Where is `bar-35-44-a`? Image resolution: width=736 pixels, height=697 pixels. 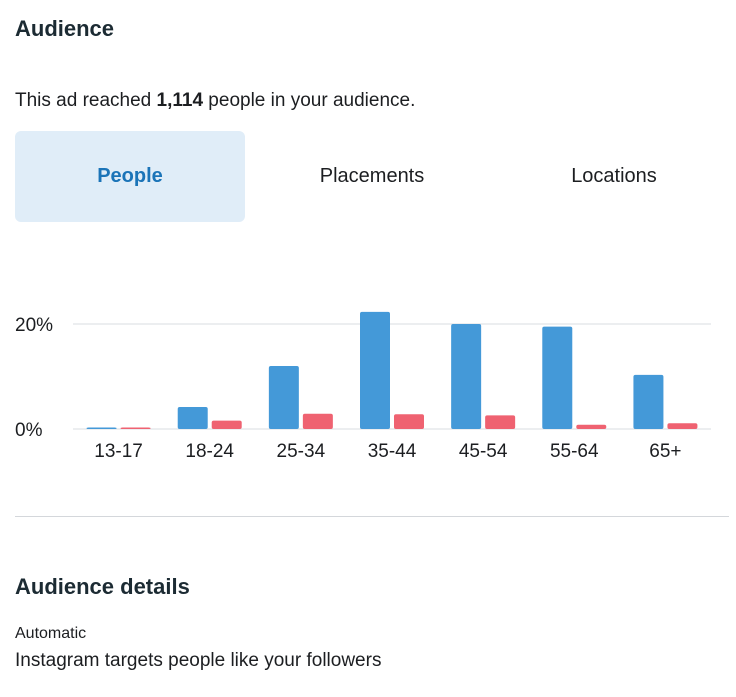 bar-35-44-a is located at coordinates (375, 370).